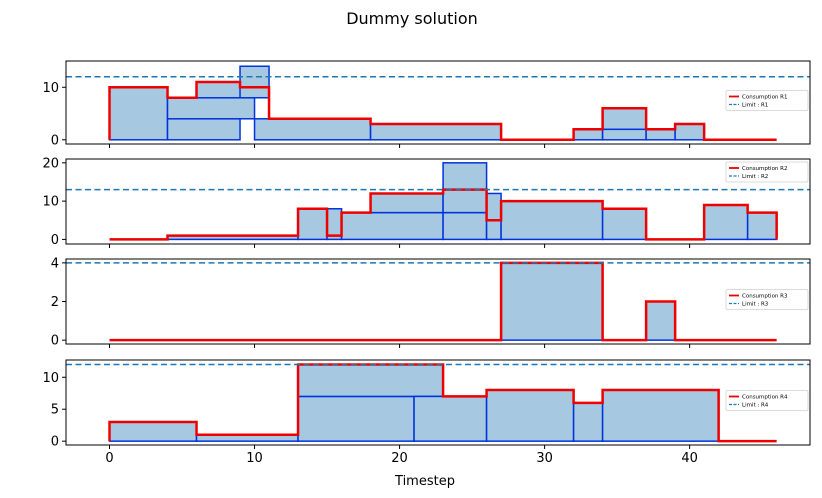 The image size is (822, 498). Describe the element at coordinates (755, 305) in the screenshot. I see `legend-label-limit: Limit : R3` at that location.